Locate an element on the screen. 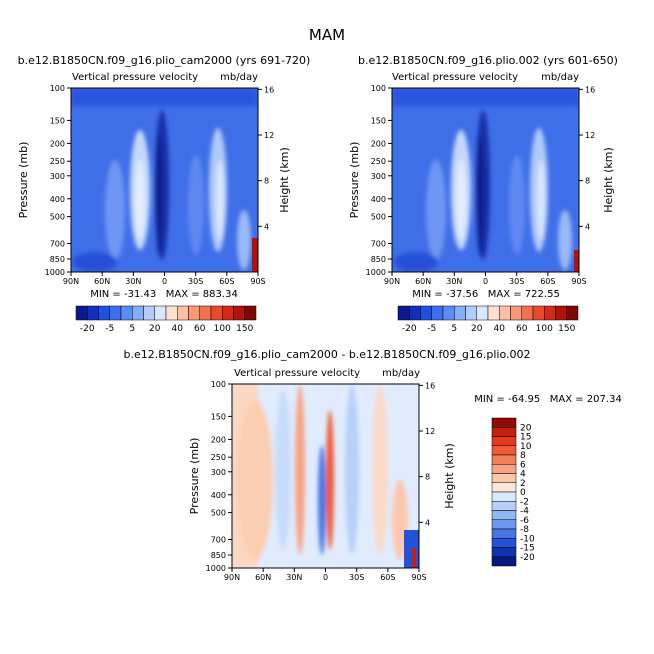 The width and height of the screenshot is (654, 654). y-right-tick-label: 12 is located at coordinates (430, 431).